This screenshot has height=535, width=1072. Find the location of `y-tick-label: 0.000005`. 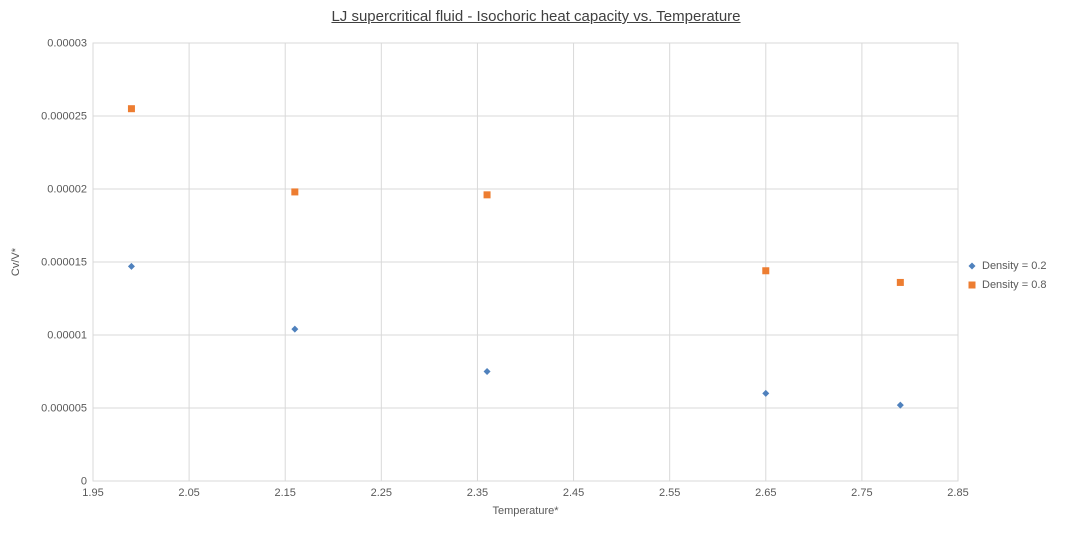

y-tick-label: 0.000005 is located at coordinates (64, 409).